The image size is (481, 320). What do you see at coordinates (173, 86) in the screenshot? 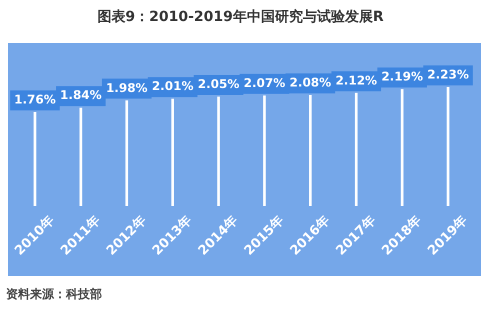
I see `data-label: 2.01%` at bounding box center [173, 86].